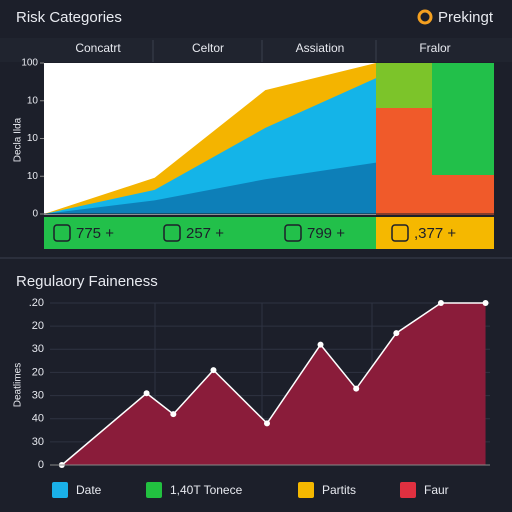 This screenshot has width=512, height=512. Describe the element at coordinates (339, 490) in the screenshot. I see `legend-label: Partits` at that location.